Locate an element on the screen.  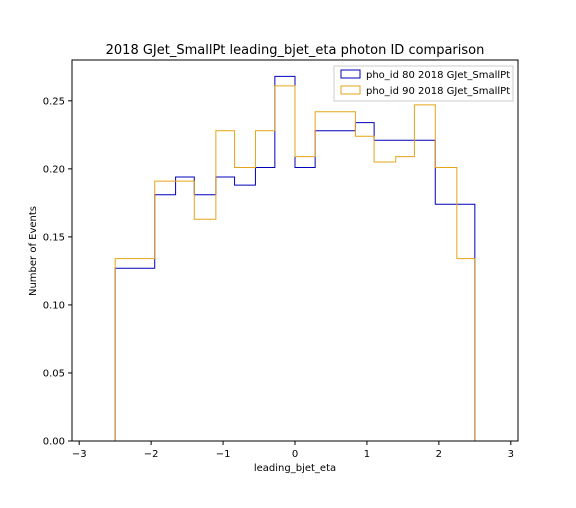
x-tick-label: −1 is located at coordinates (223, 454).